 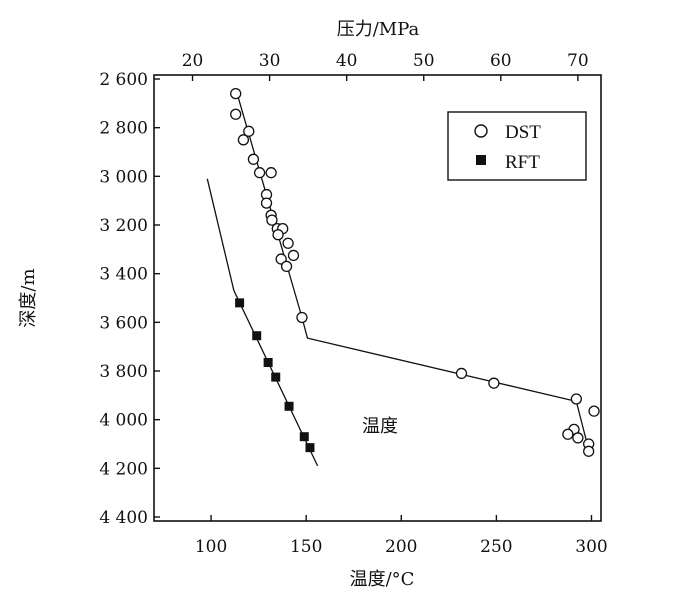 What do you see at coordinates (123, 518) in the screenshot?
I see `depth-tick-label: 4 400` at bounding box center [123, 518].